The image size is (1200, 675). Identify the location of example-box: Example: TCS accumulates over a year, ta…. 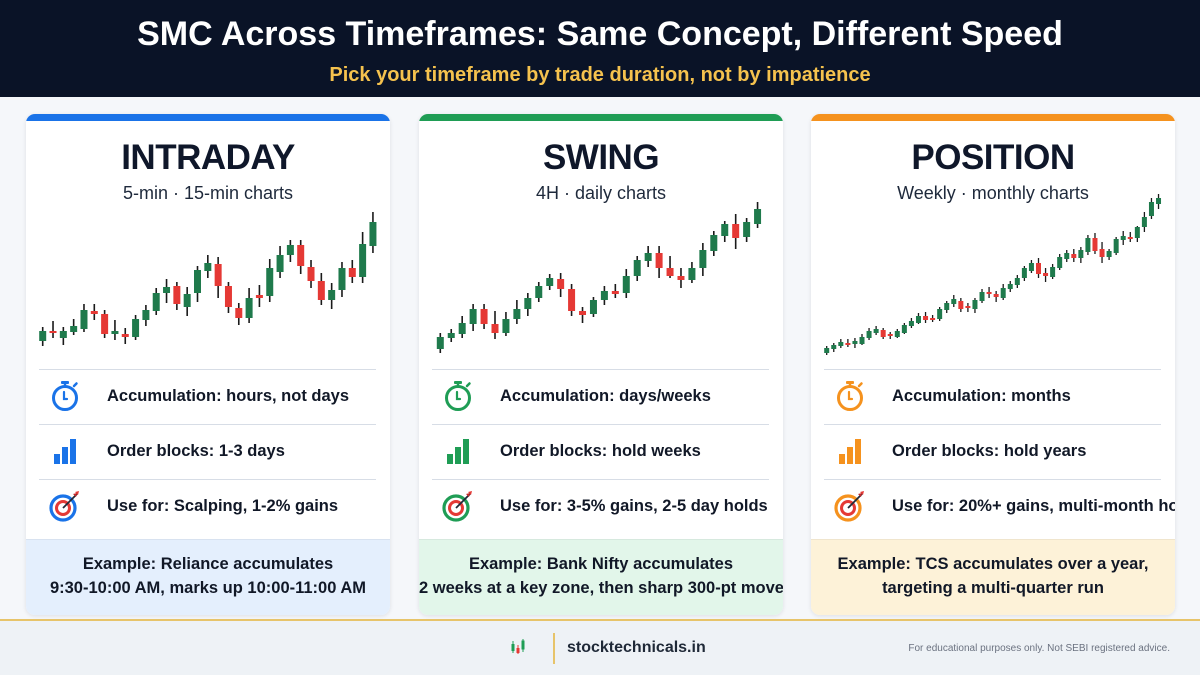
(993, 577).